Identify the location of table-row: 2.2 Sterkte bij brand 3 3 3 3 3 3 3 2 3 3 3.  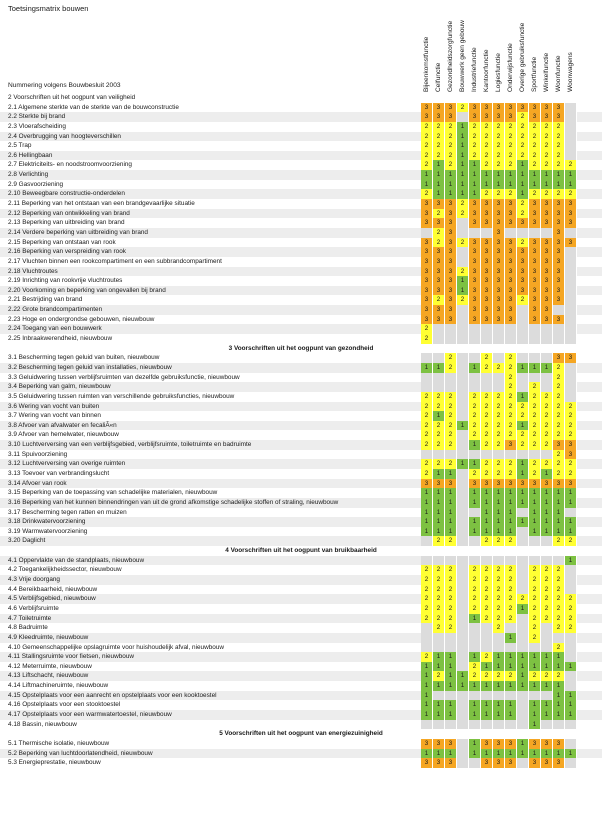
(301, 117).